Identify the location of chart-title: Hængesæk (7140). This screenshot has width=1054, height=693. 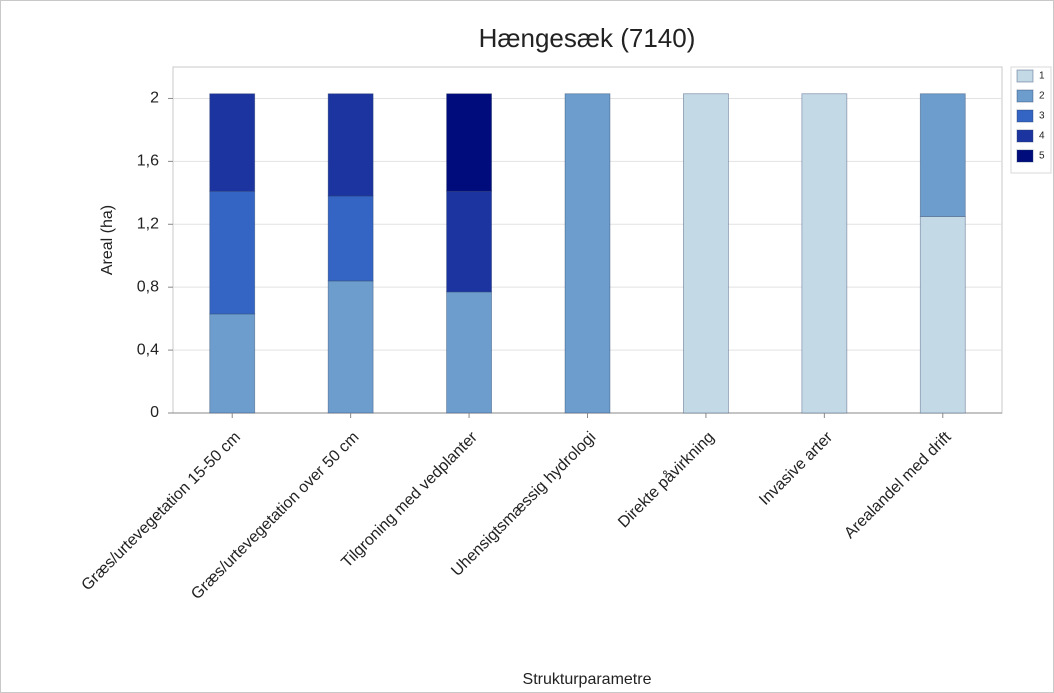
(587, 38).